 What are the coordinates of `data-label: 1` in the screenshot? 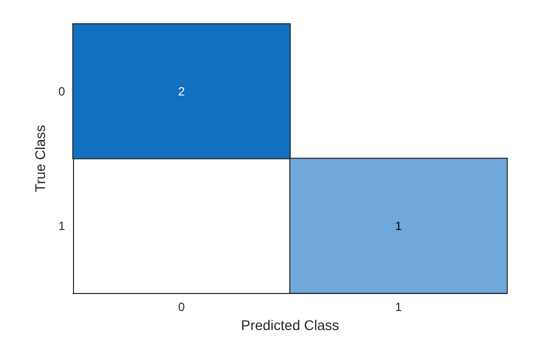 It's located at (398, 225).